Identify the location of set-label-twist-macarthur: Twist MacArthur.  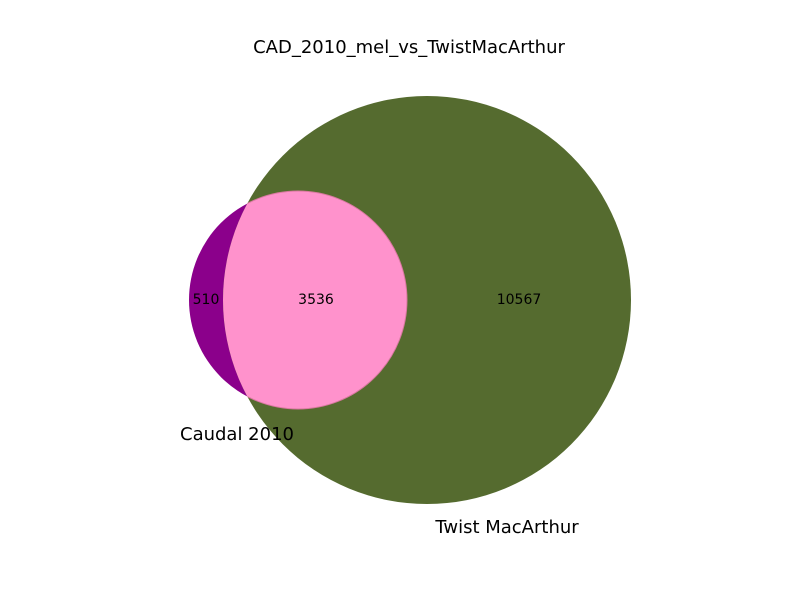
(506, 527).